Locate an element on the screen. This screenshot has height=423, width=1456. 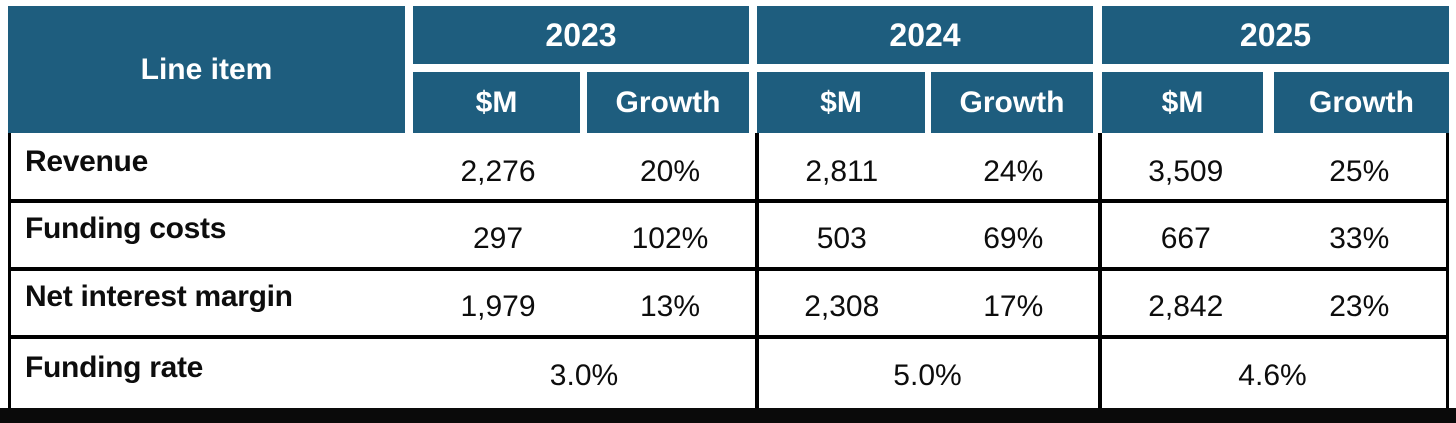
cell-value: 33% is located at coordinates (1359, 238).